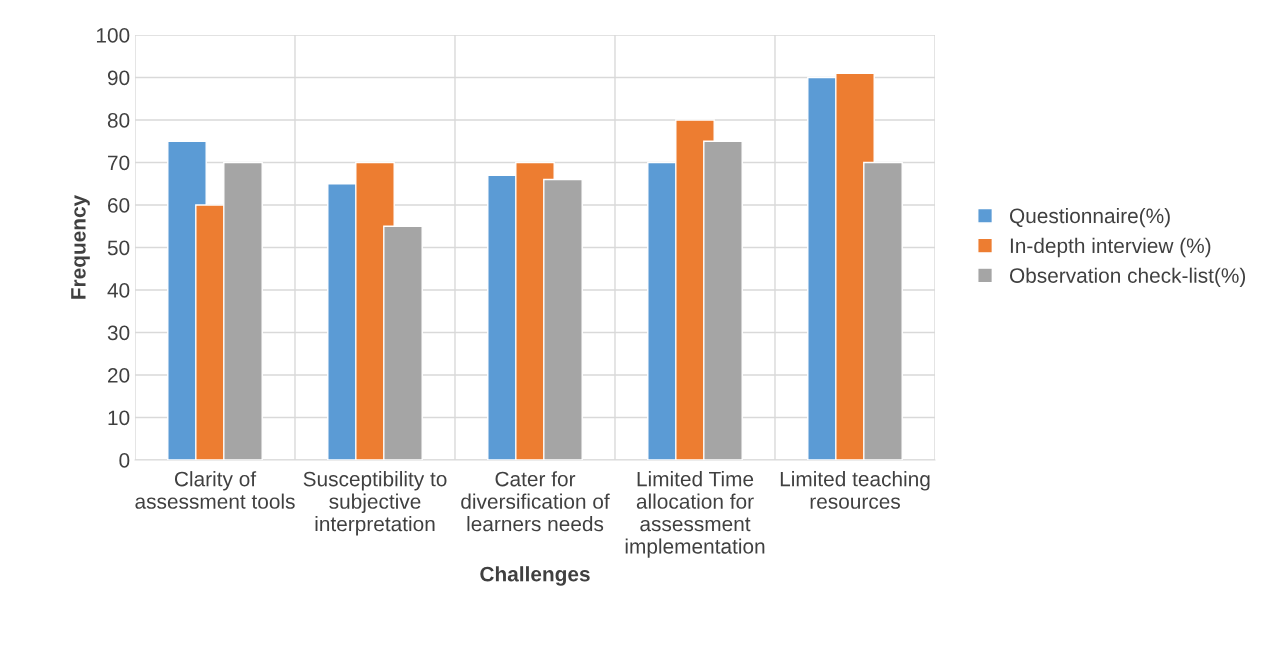 Image resolution: width=1269 pixels, height=658 pixels. Describe the element at coordinates (80, 246) in the screenshot. I see `y-axis-title: Frequency` at that location.